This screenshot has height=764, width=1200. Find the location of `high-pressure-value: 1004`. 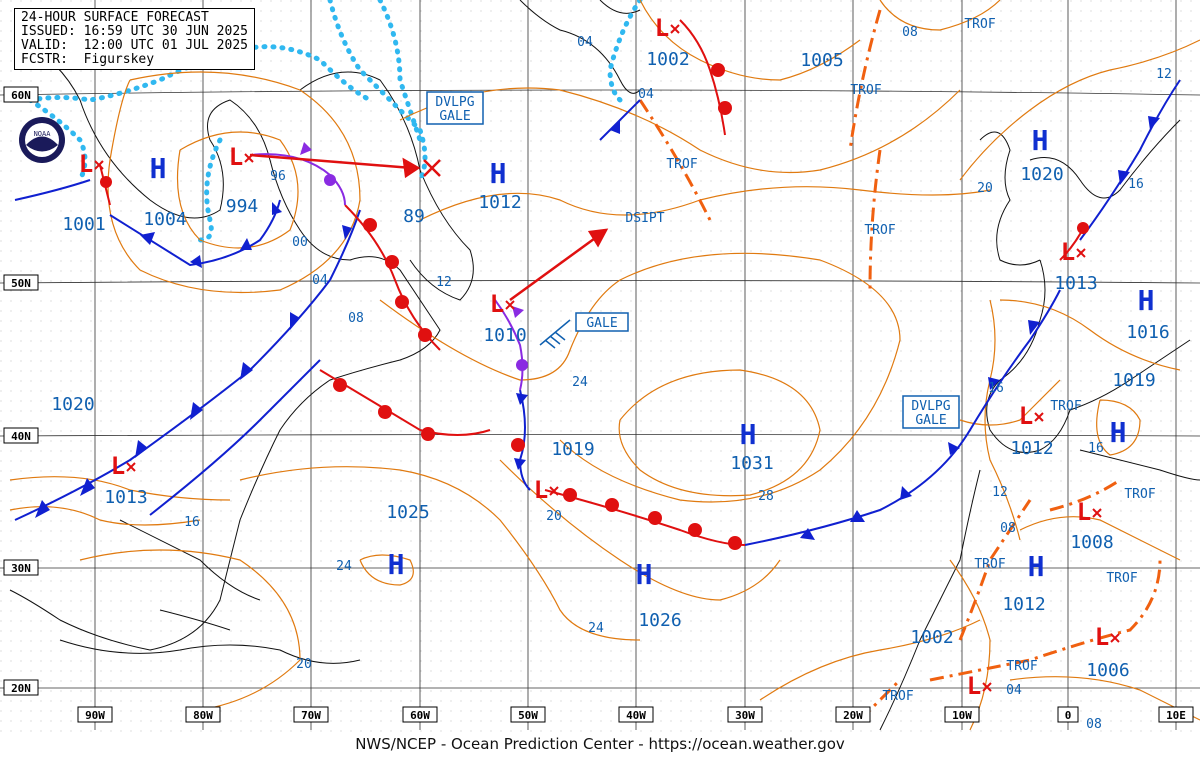

high-pressure-value: 1004 is located at coordinates (164, 219).